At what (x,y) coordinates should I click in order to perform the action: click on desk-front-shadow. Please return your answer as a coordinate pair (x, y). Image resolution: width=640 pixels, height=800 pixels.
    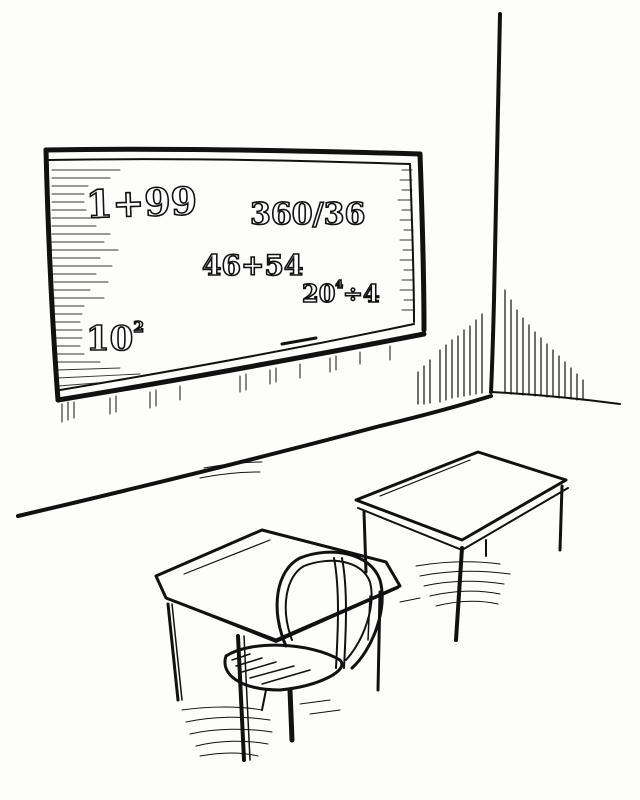
    Looking at the image, I should click on (261, 609).